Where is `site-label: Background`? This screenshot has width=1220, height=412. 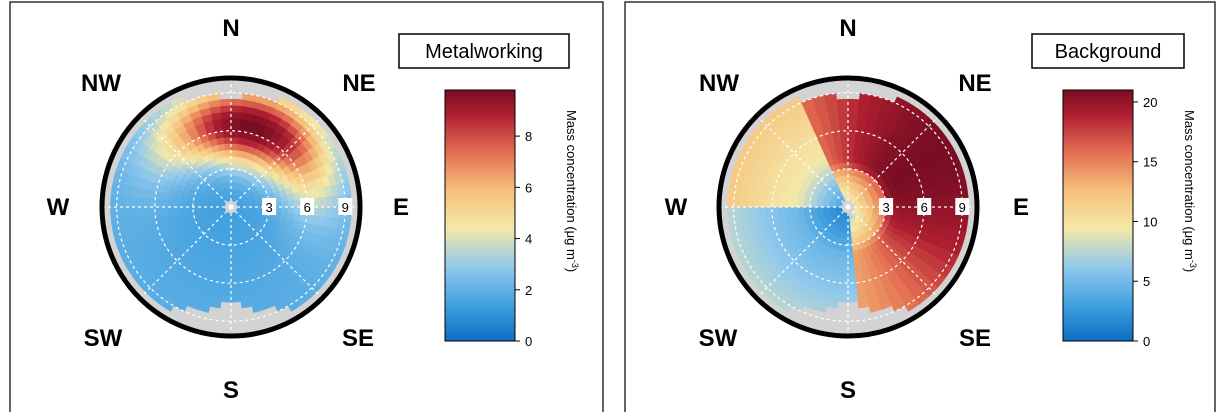 site-label: Background is located at coordinates (1108, 52).